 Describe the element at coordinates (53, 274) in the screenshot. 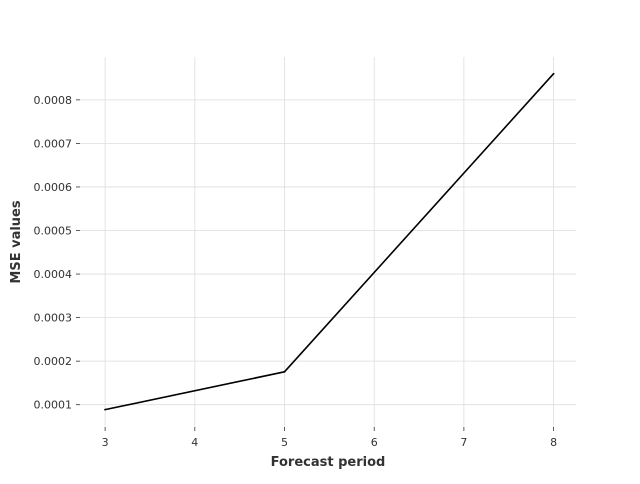

I see `y-tick-label: 0.0004` at that location.